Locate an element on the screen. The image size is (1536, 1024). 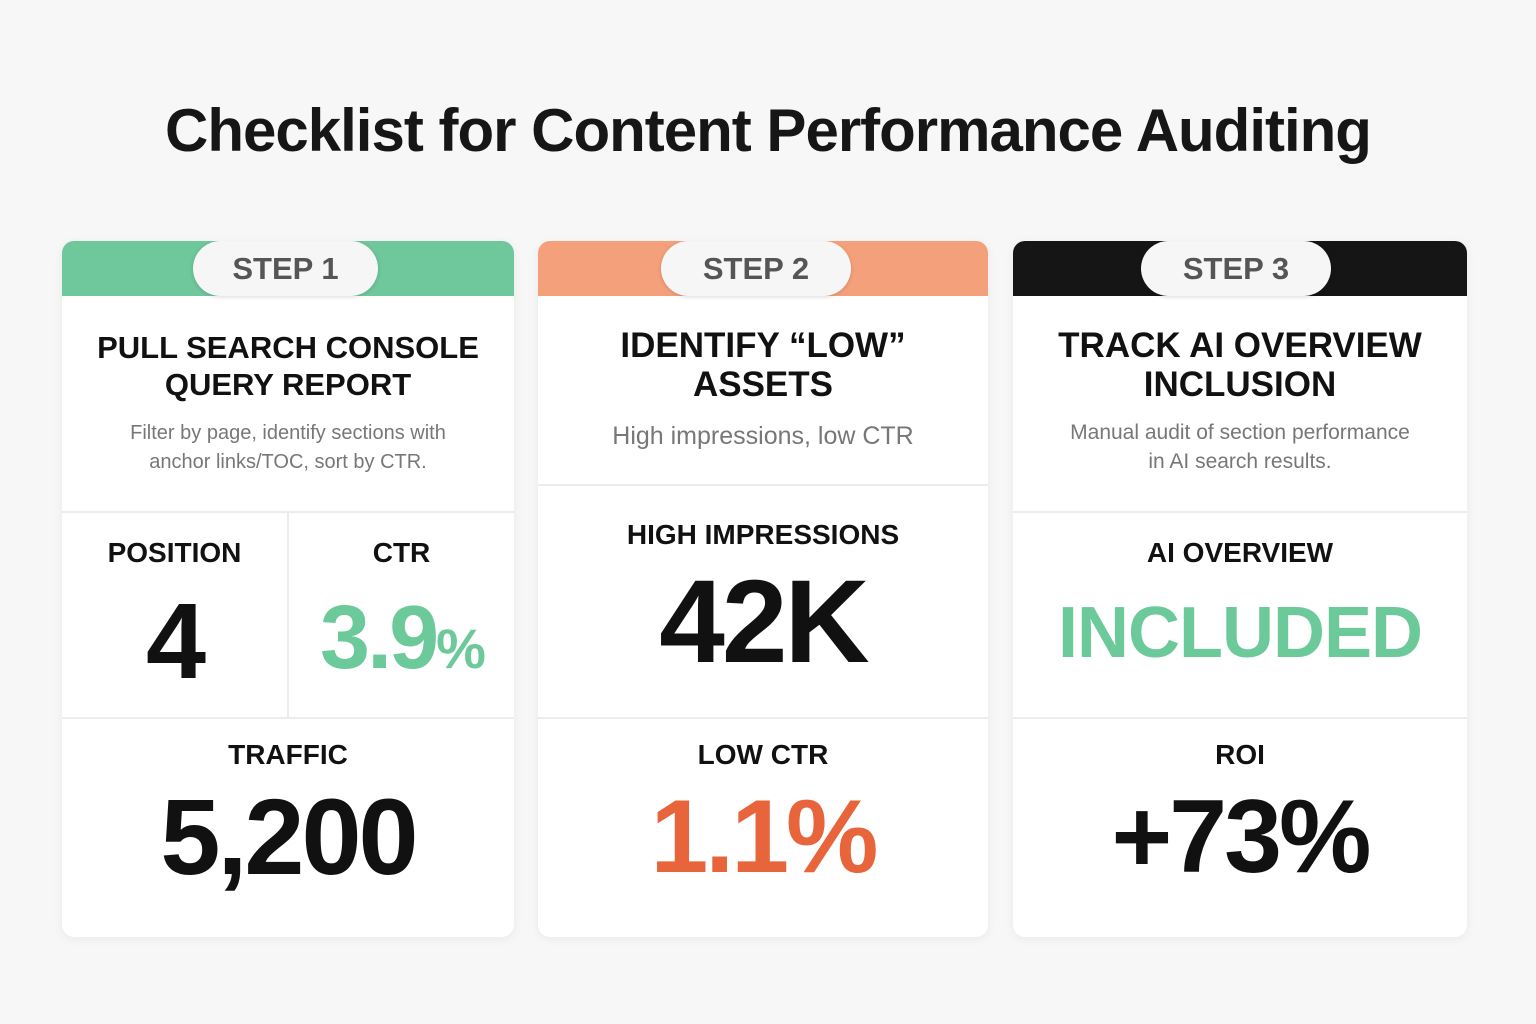
traffic-label: TRAFFIC is located at coordinates (288, 754).